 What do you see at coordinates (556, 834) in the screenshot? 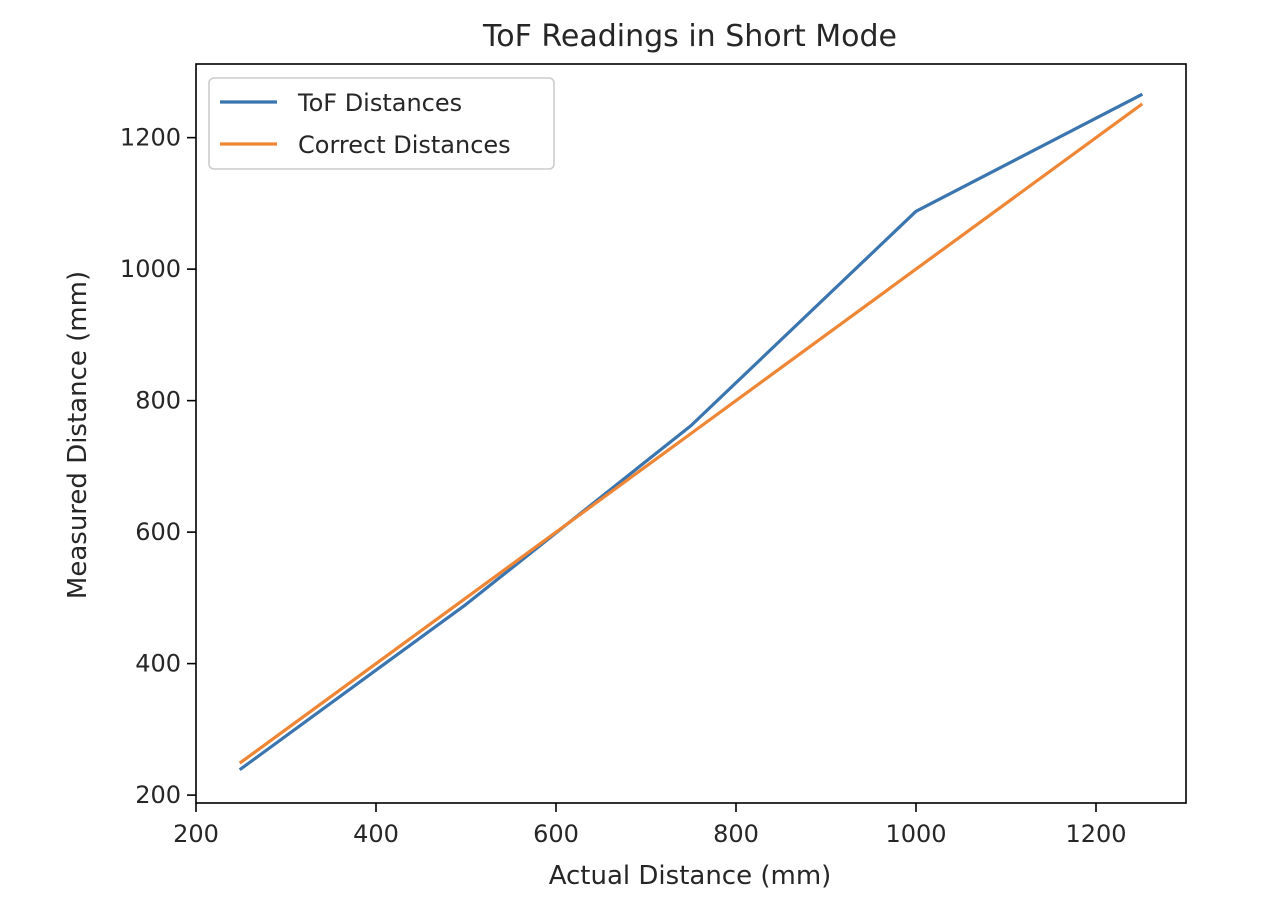
I see `x-tick-label: 600` at bounding box center [556, 834].